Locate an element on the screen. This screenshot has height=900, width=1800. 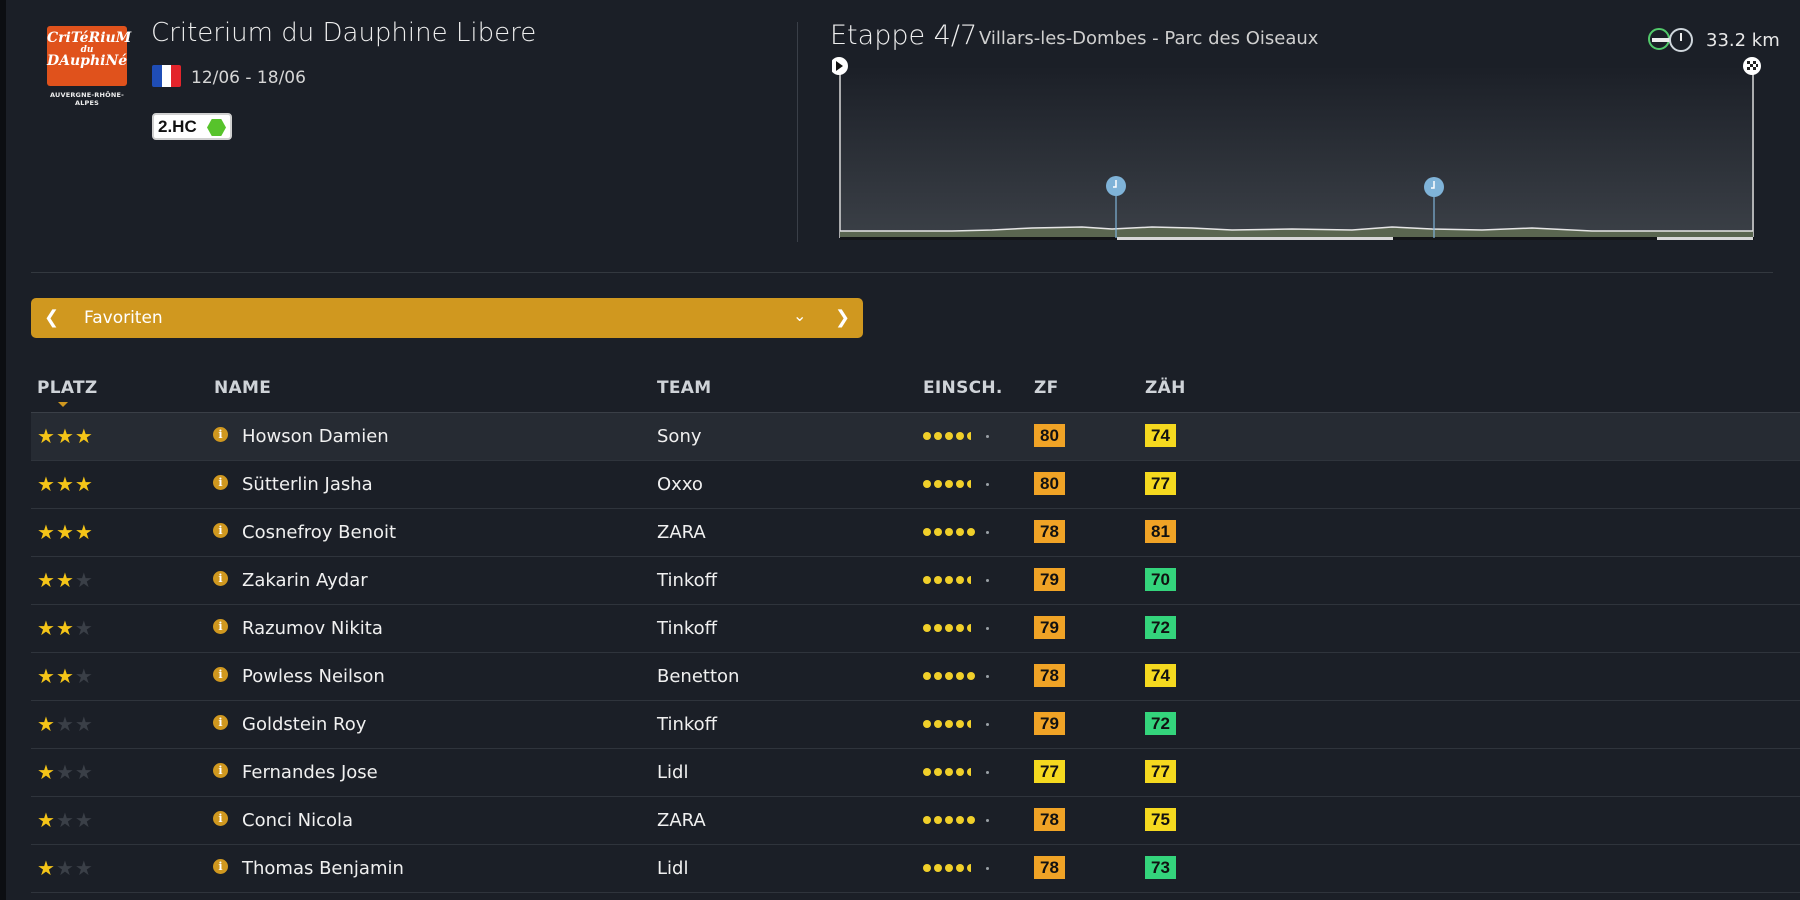
race-logo-text: du is located at coordinates (87, 50).